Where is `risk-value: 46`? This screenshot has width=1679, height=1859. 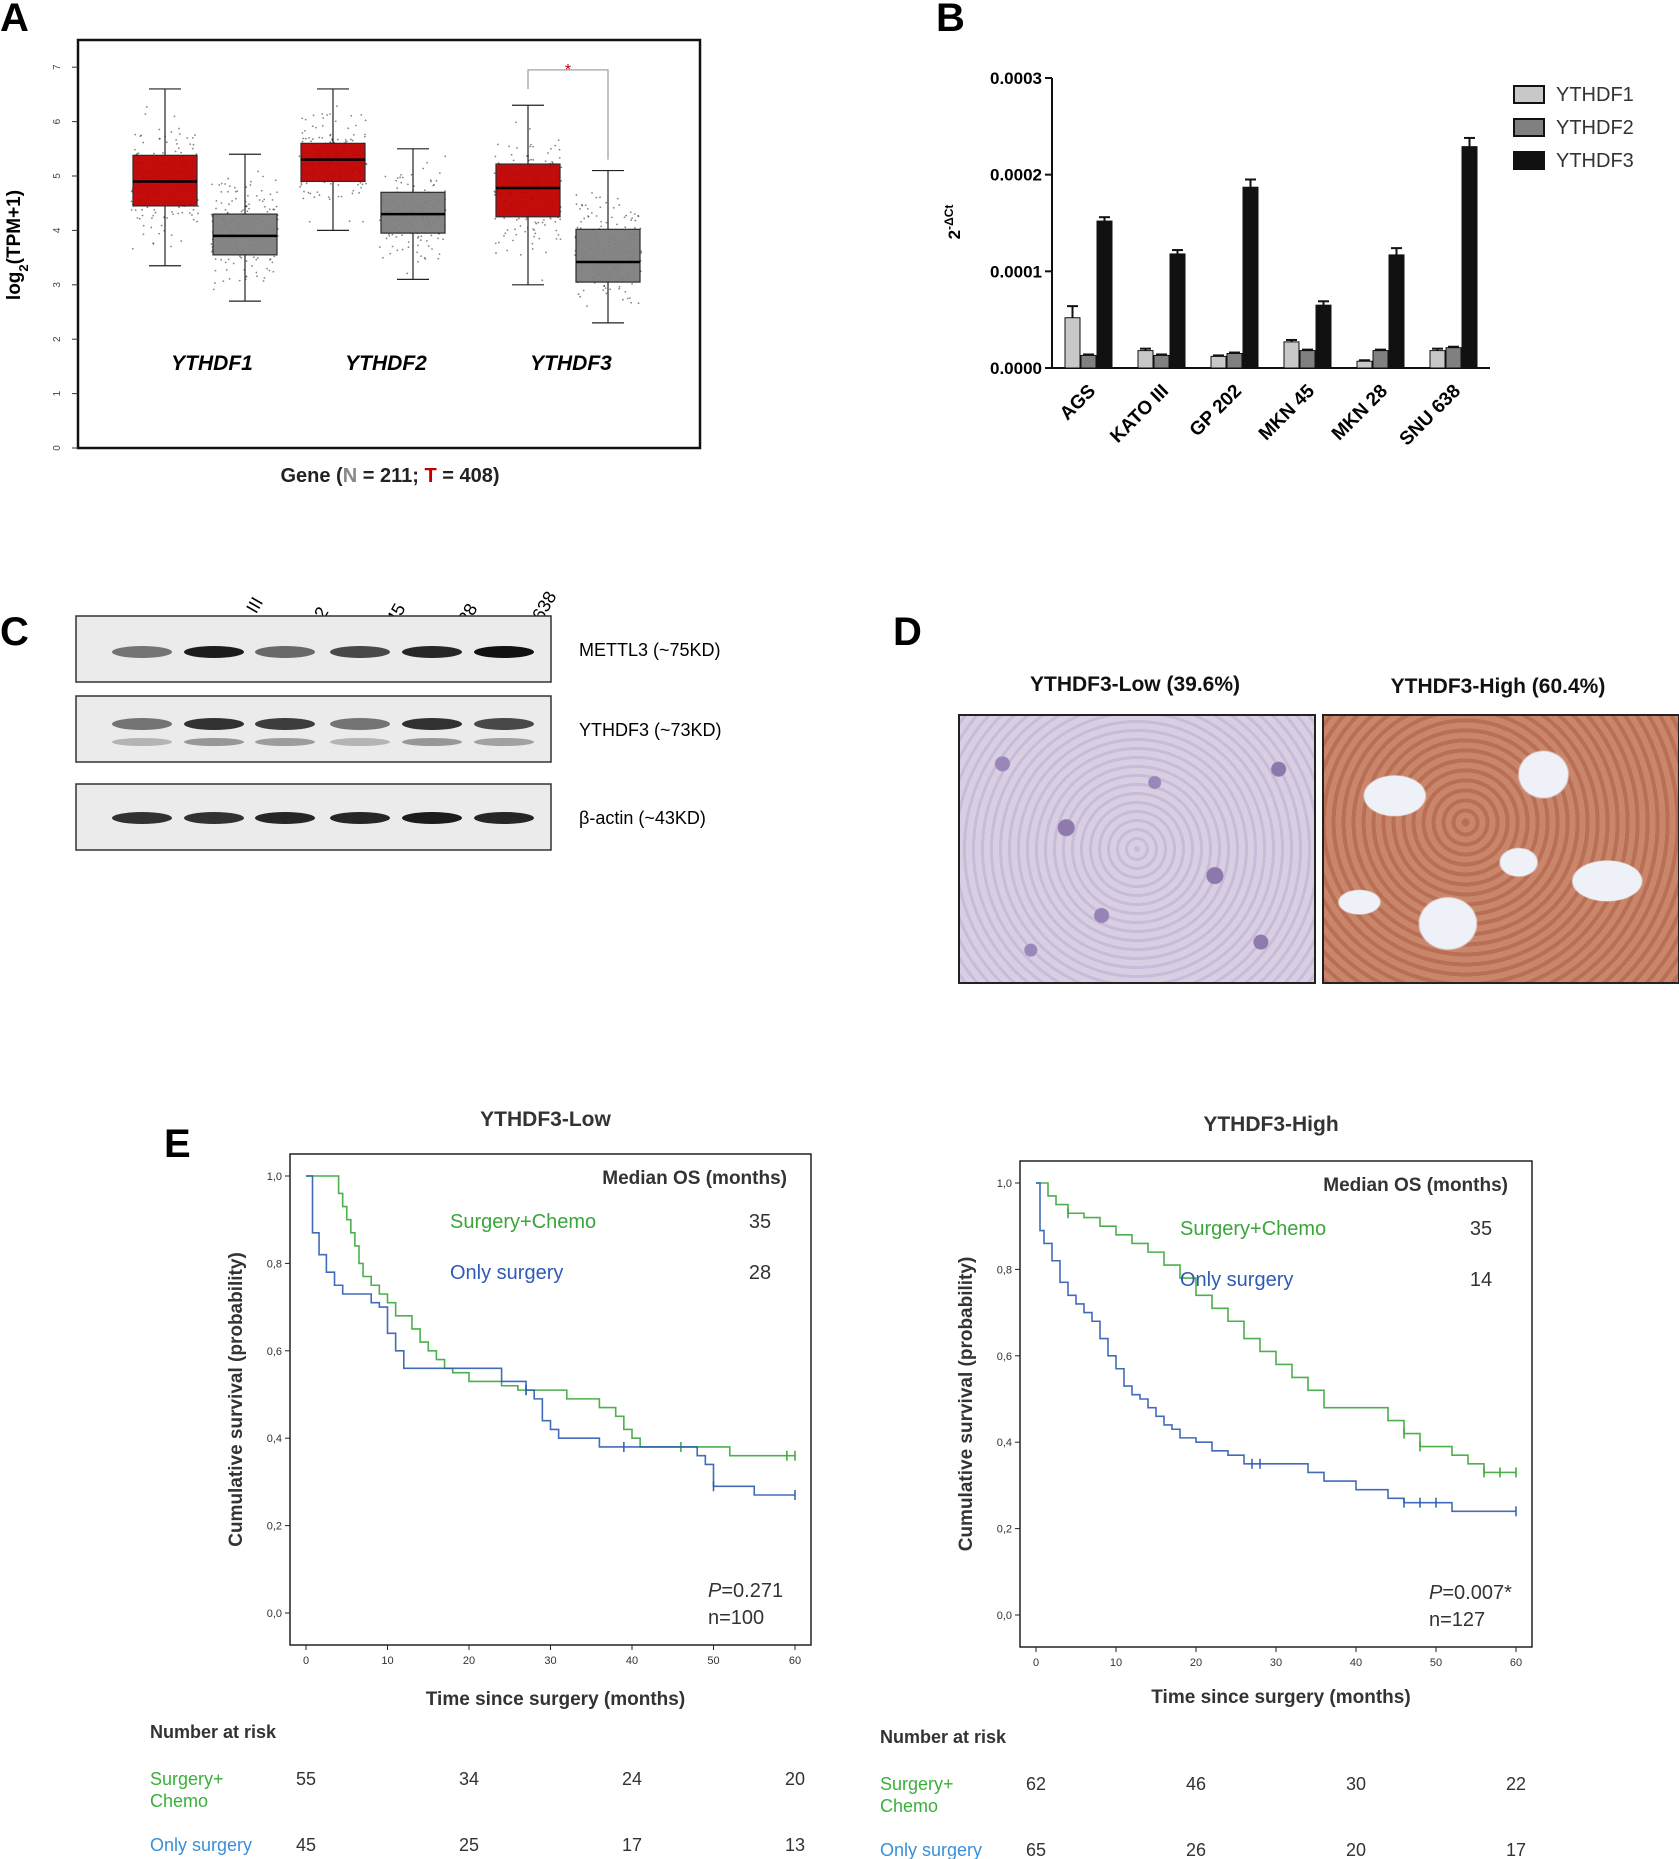 risk-value: 46 is located at coordinates (1196, 1784).